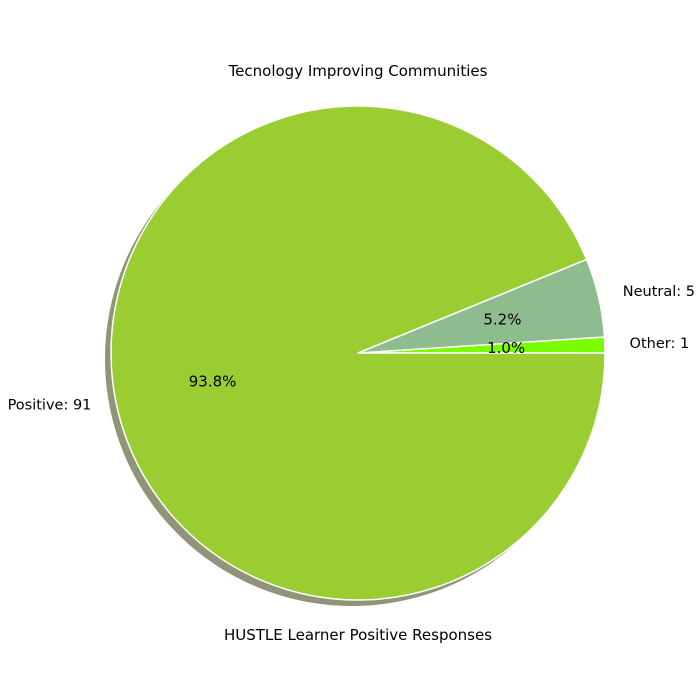 The height and width of the screenshot is (700, 700). I want to click on slice-label-neutral: Neutral: 5, so click(659, 292).